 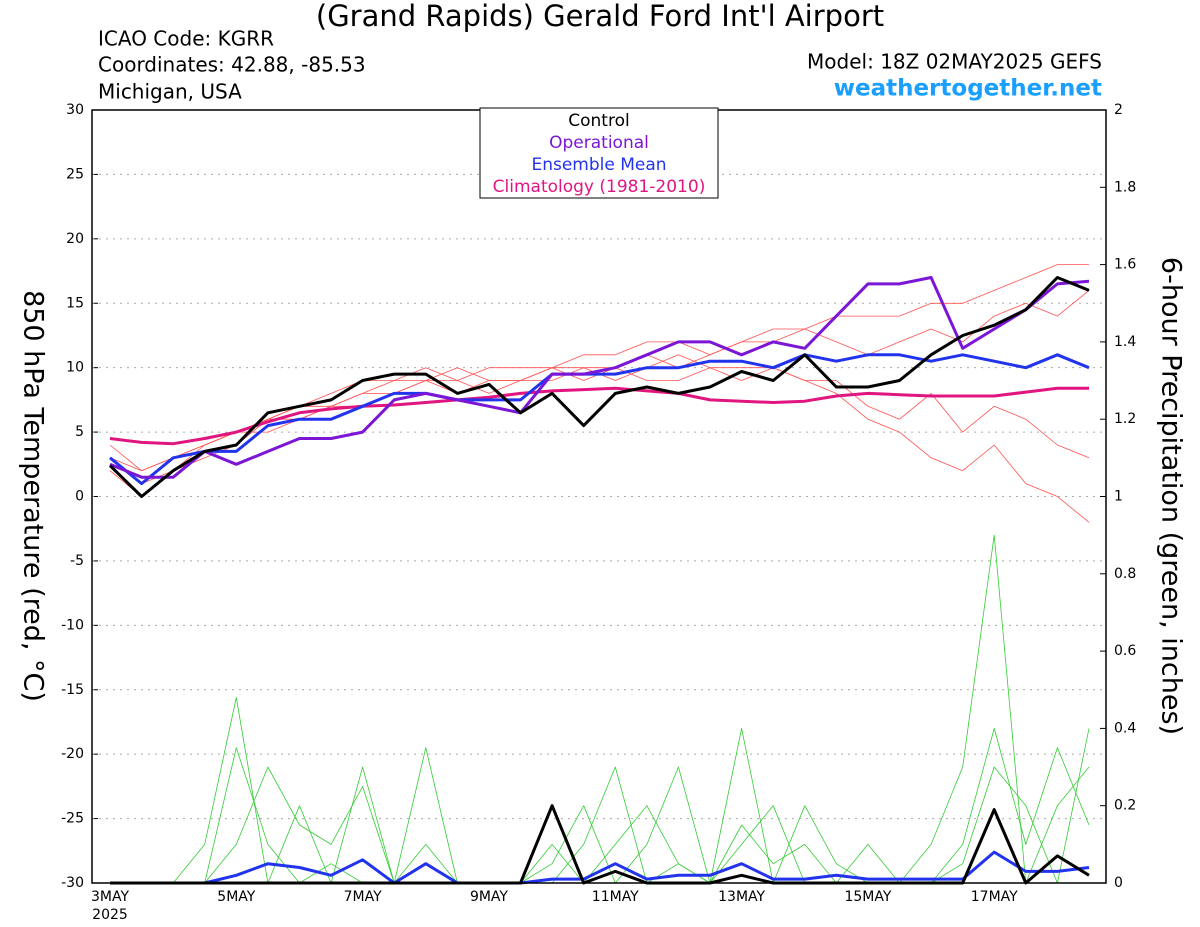 What do you see at coordinates (75, 110) in the screenshot?
I see `y-tick-label: 30` at bounding box center [75, 110].